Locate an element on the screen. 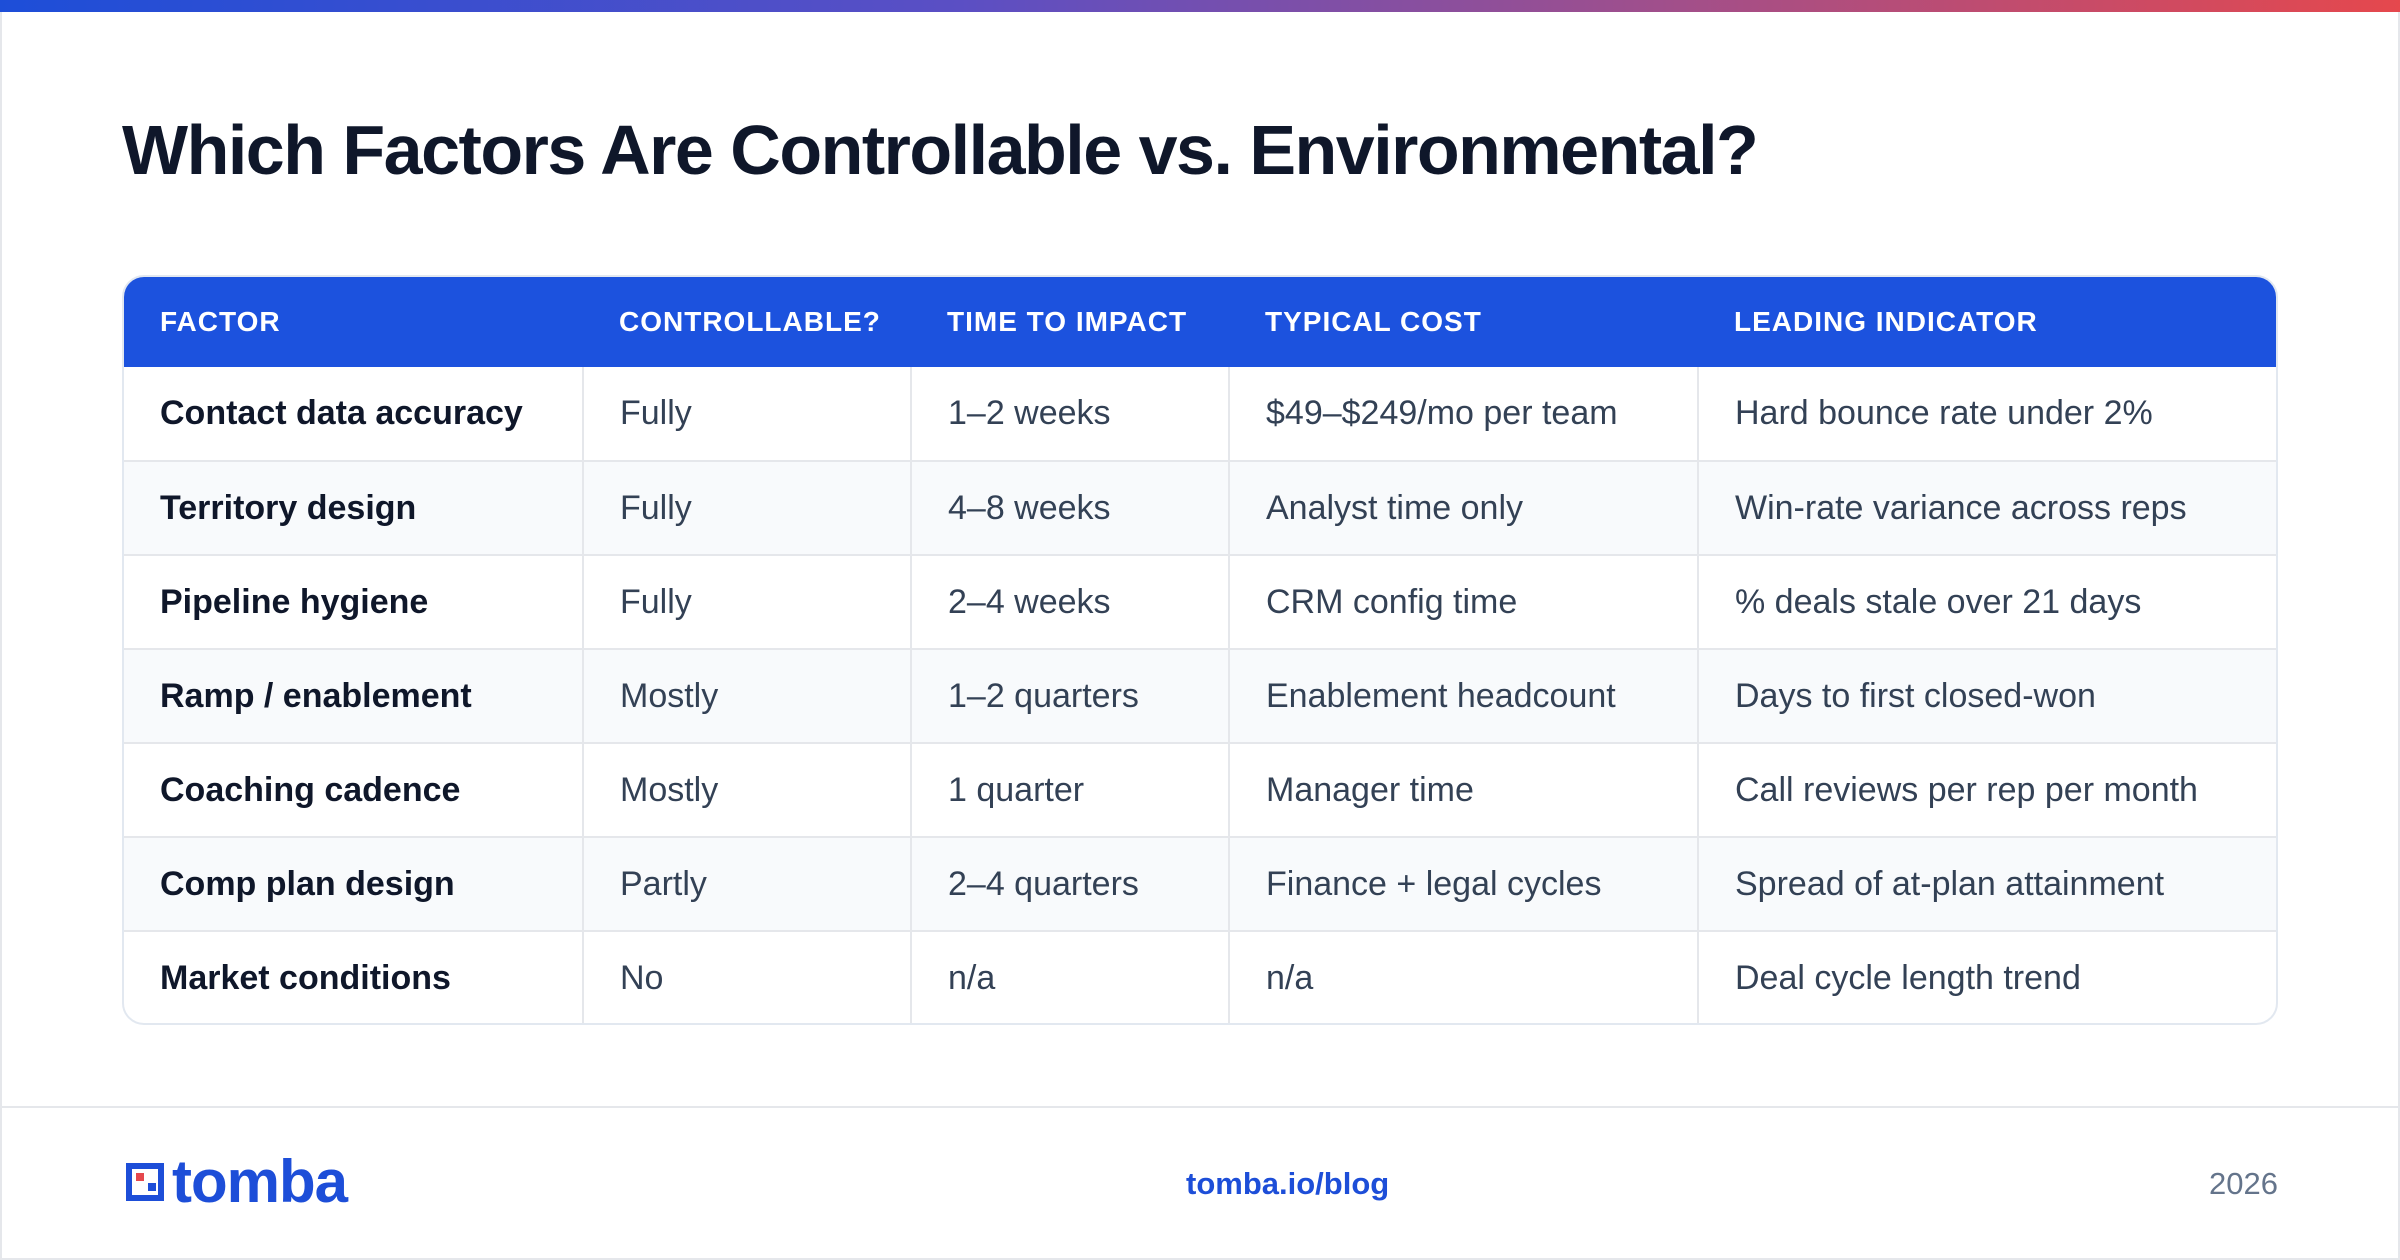 The height and width of the screenshot is (1260, 2400). cell-controllable: Partly is located at coordinates (746, 883).